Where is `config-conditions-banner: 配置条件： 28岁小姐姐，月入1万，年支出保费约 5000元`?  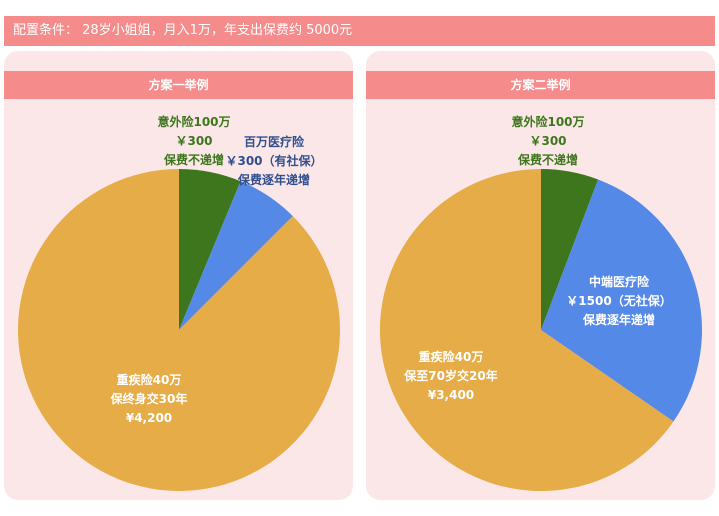
config-conditions-banner: 配置条件： 28岁小姐姐，月入1万，年支出保费约 5000元 is located at coordinates (359, 31).